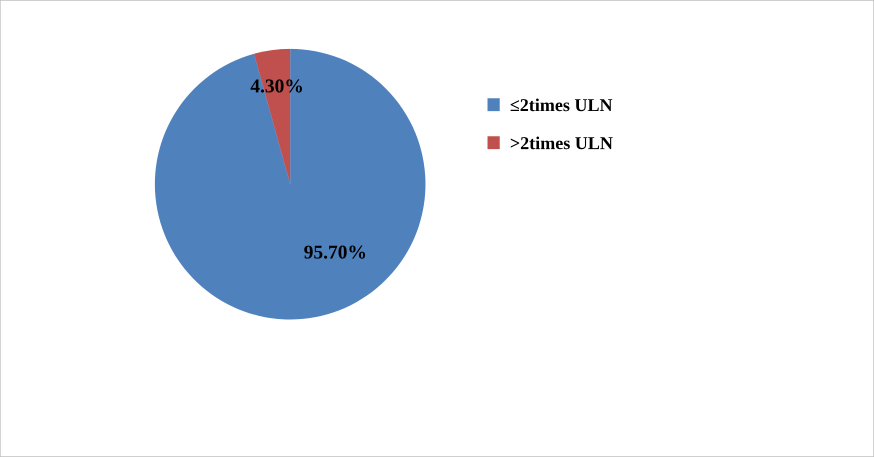 This screenshot has height=457, width=874. Describe the element at coordinates (561, 143) in the screenshot. I see `legend-label: >2times ULN` at that location.